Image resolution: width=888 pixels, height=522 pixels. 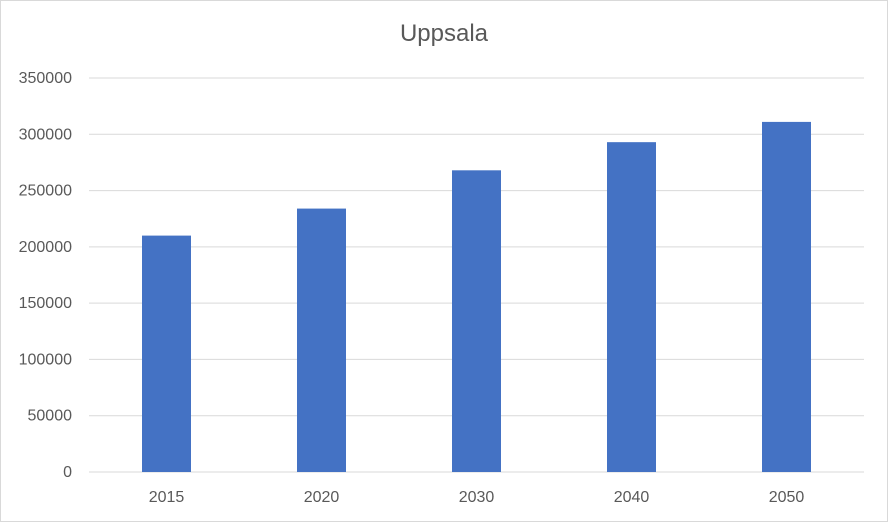 I want to click on bar-2050, so click(x=786, y=296).